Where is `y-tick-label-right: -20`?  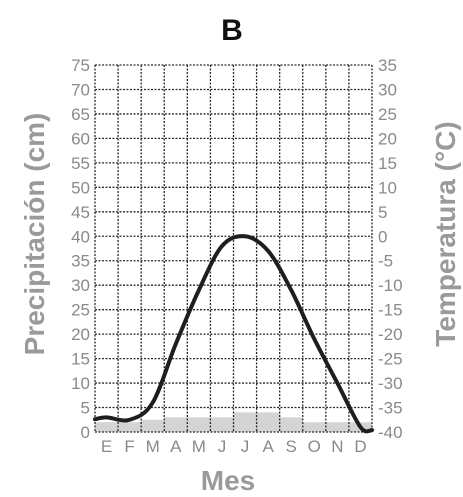
y-tick-label-right: -20 is located at coordinates (390, 334).